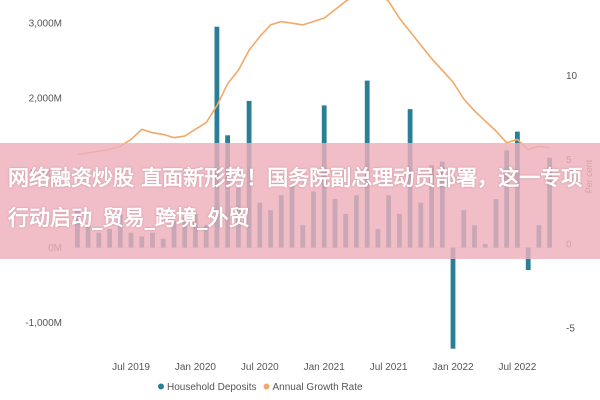 The image size is (600, 400). What do you see at coordinates (318, 387) in the screenshot?
I see `legend-label: Annual Growth Rate` at bounding box center [318, 387].